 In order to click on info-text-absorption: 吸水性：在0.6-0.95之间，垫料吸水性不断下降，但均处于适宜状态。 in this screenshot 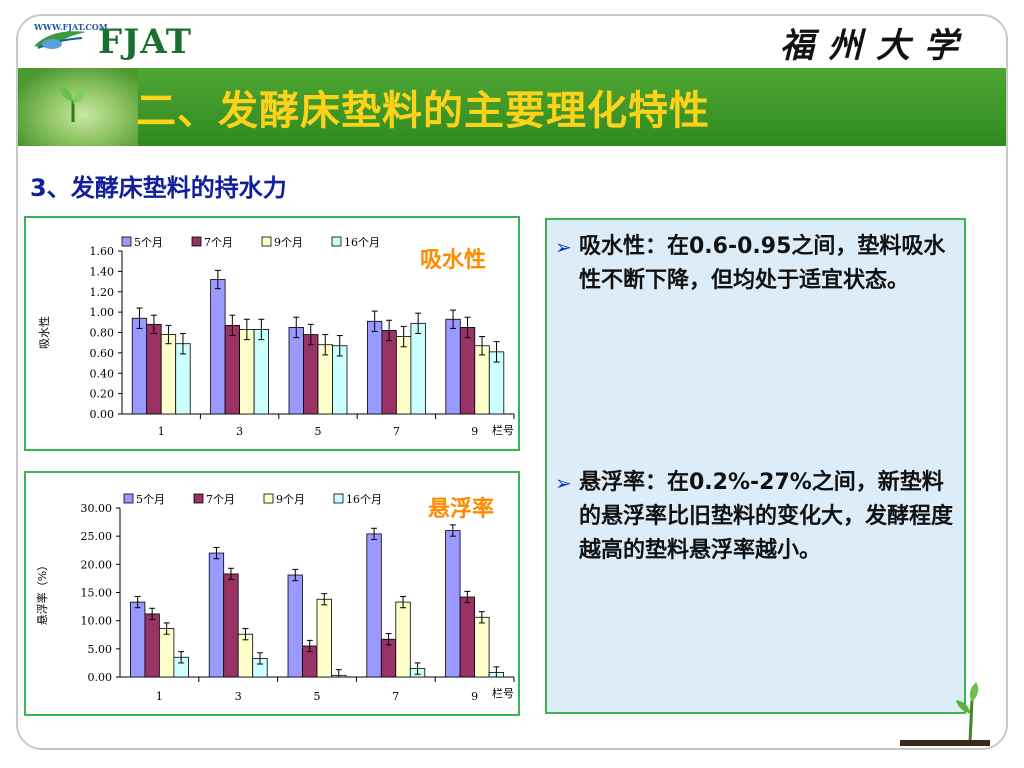, I will do `click(762, 263)`.